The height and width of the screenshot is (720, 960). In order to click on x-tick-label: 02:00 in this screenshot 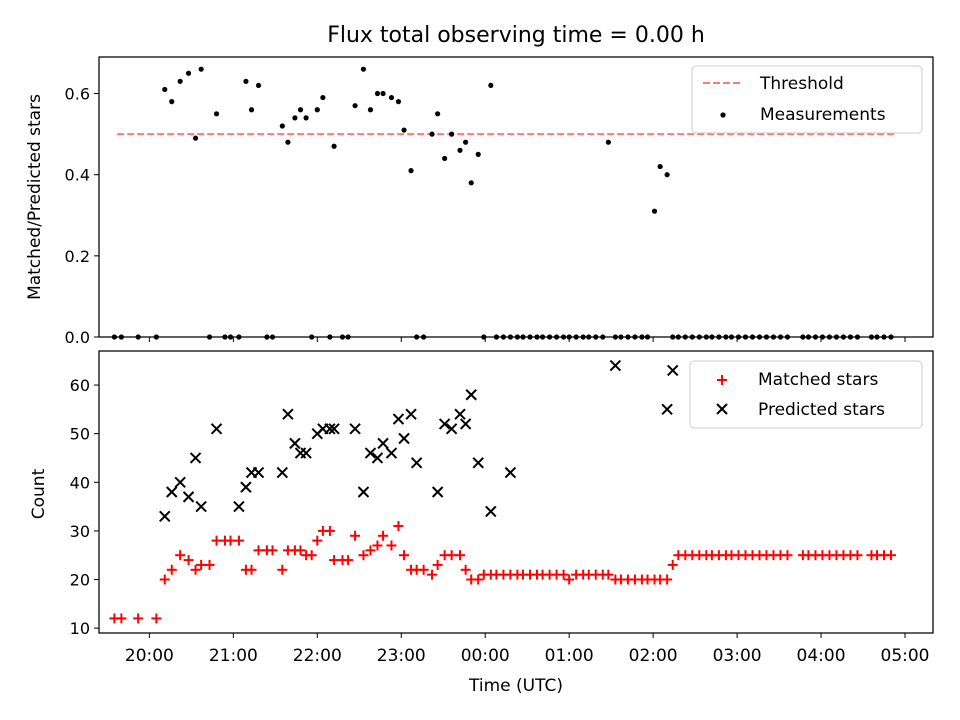, I will do `click(653, 656)`.